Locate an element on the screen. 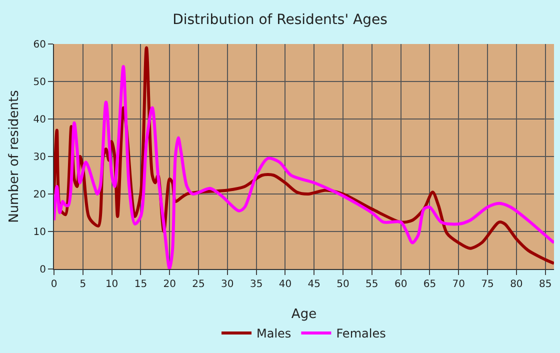 The image size is (560, 353). y-tick-label: 0 is located at coordinates (43, 270).